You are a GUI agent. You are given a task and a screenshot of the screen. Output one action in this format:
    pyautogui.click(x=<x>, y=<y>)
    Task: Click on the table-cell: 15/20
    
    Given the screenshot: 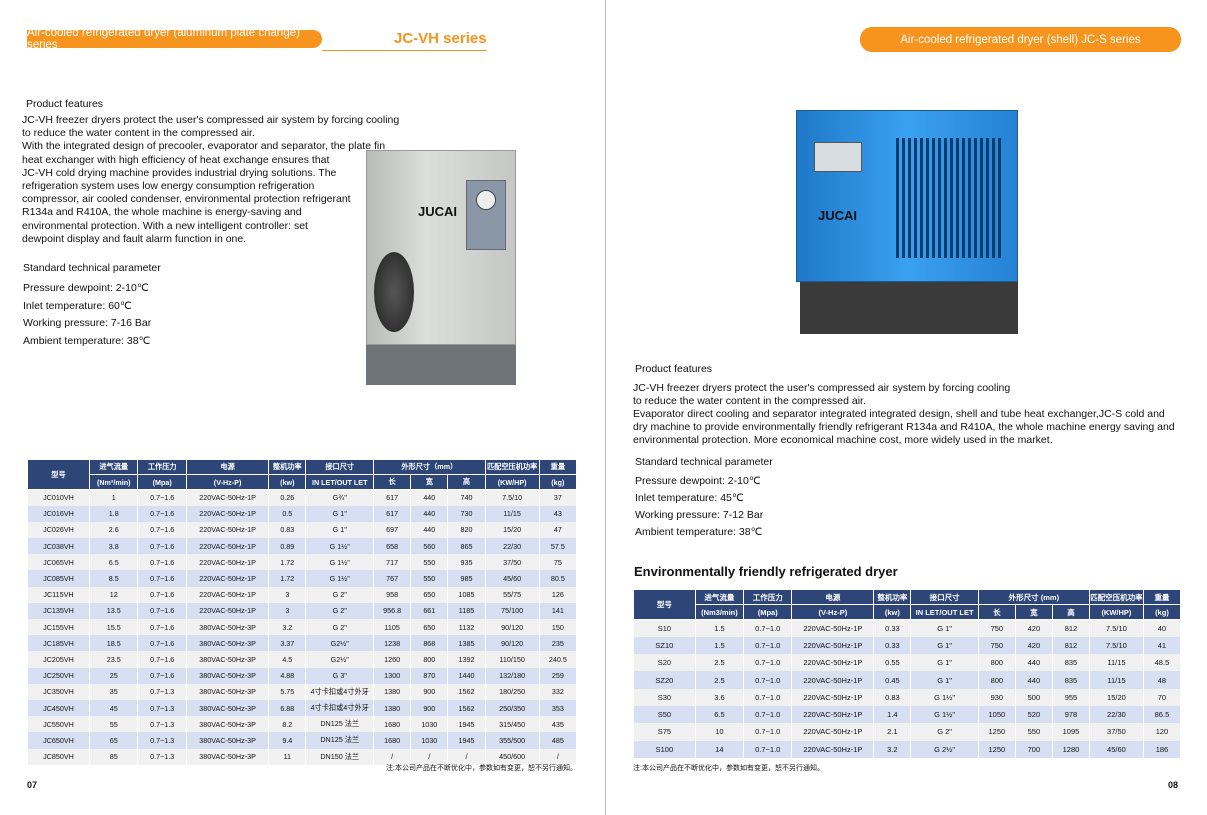 What is the action you would take?
    pyautogui.click(x=512, y=530)
    